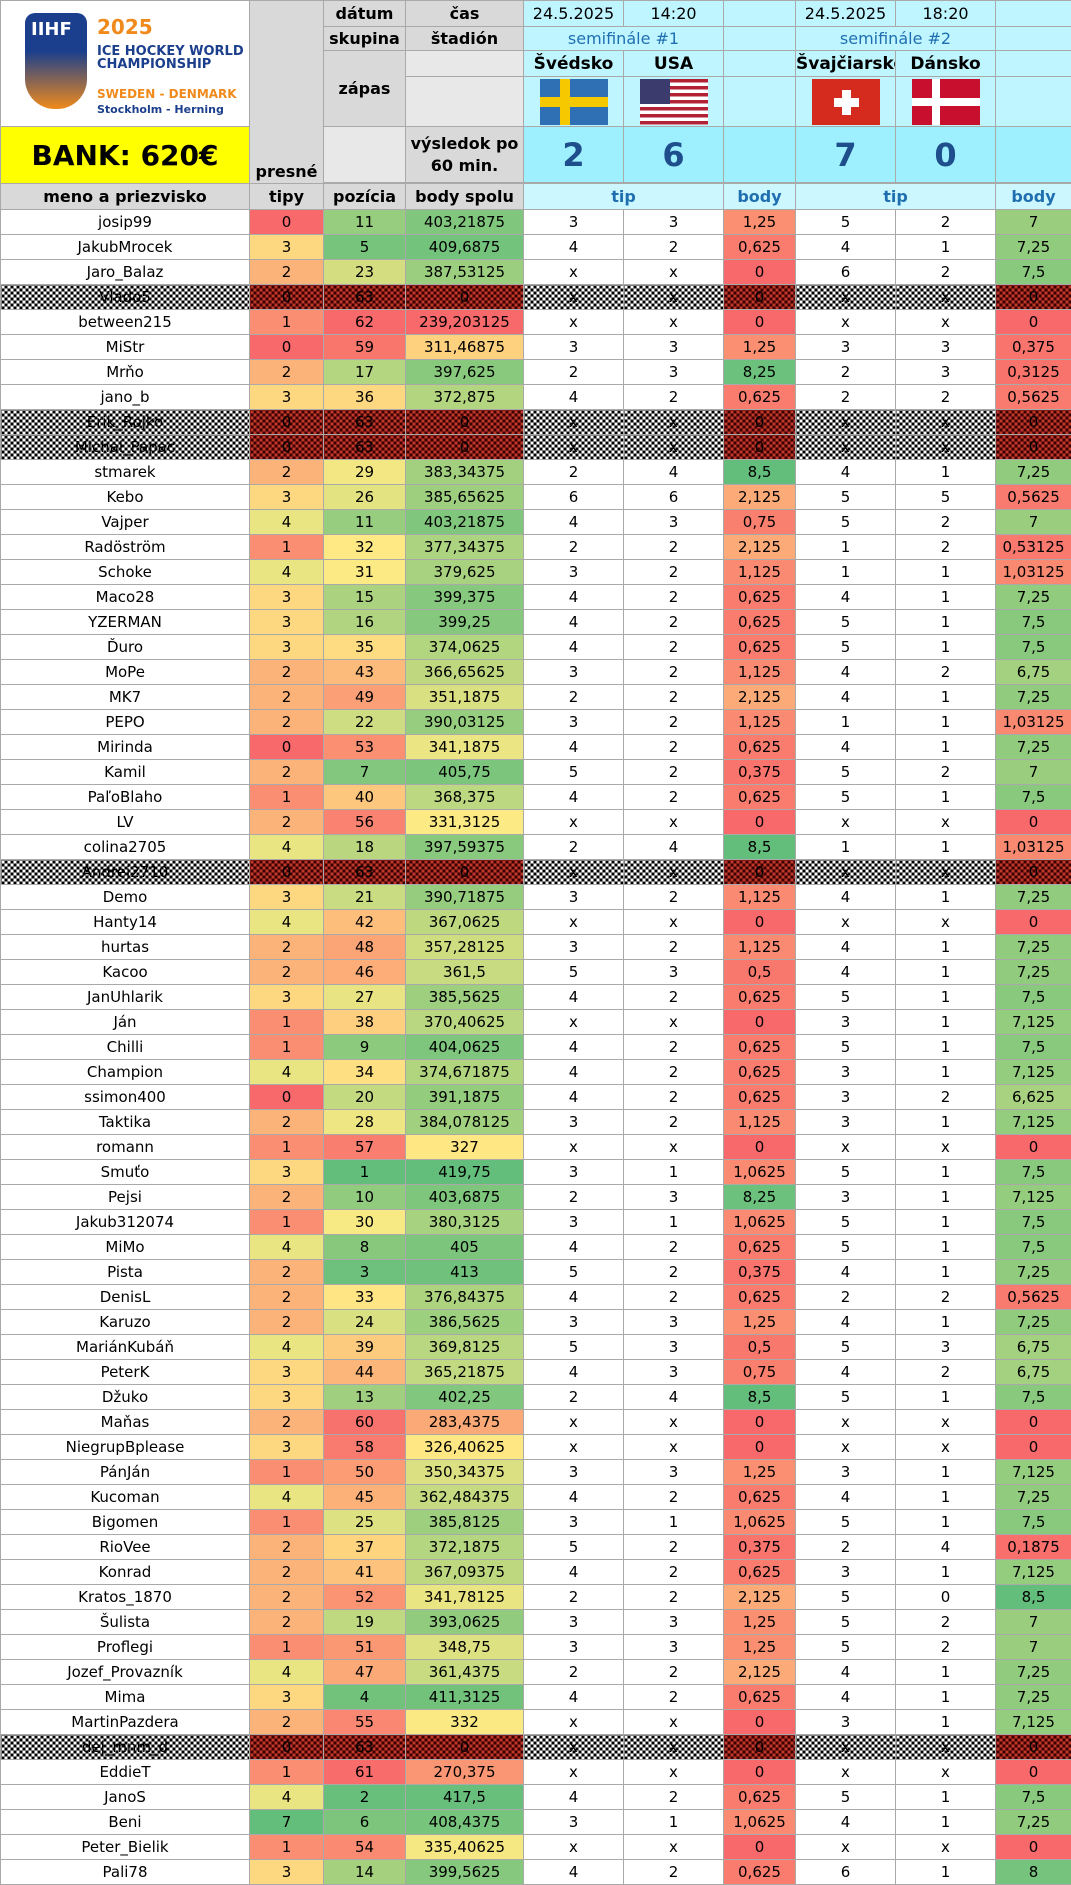 The image size is (1071, 1885). Describe the element at coordinates (535, 547) in the screenshot. I see `table-row: Radöström 1 32 377,34375 2 2 2,125 1 2 0,53125` at that location.